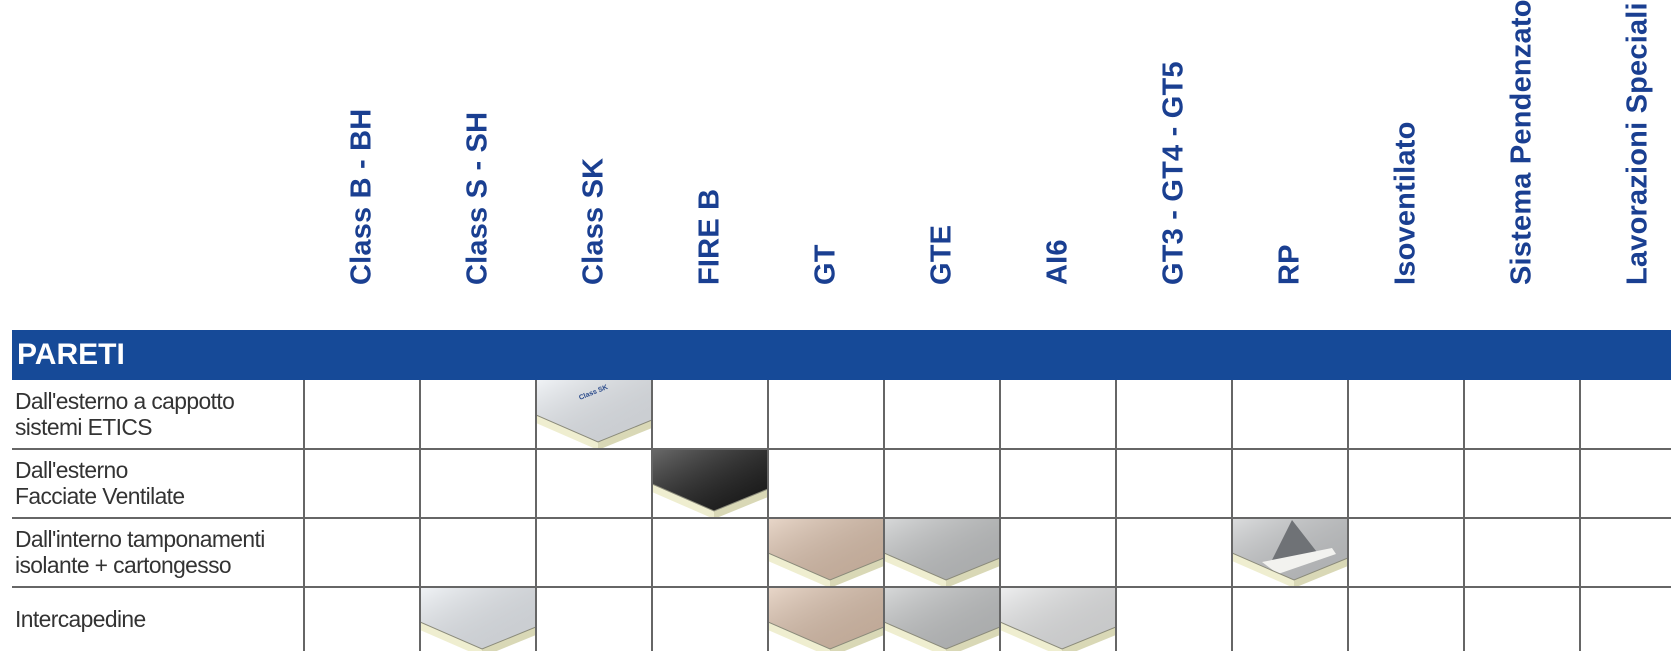  I want to click on column-header-lavorazioni-speciali: Lavorazioni Speciali, so click(1625, 165).